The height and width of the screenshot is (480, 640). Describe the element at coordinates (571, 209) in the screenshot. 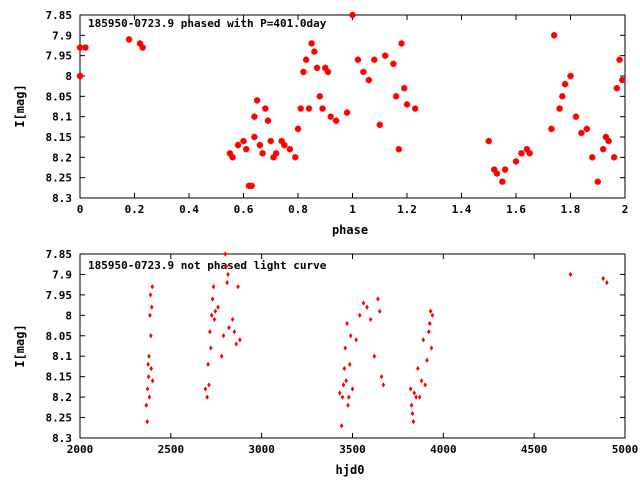

I see `phased-x-tick-label: 1.8` at that location.